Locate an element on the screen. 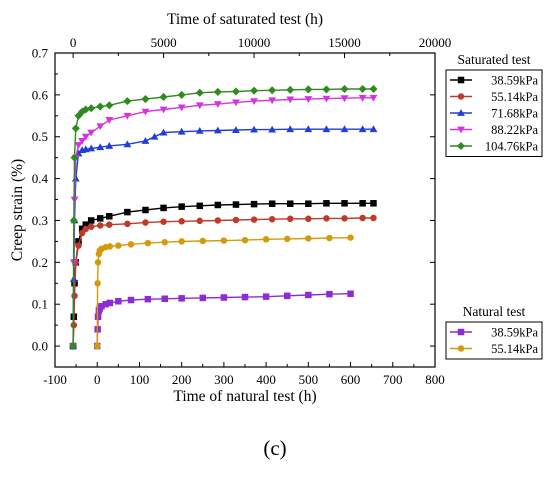 The image size is (550, 479). legend-label: 104.76kPa is located at coordinates (512, 147).